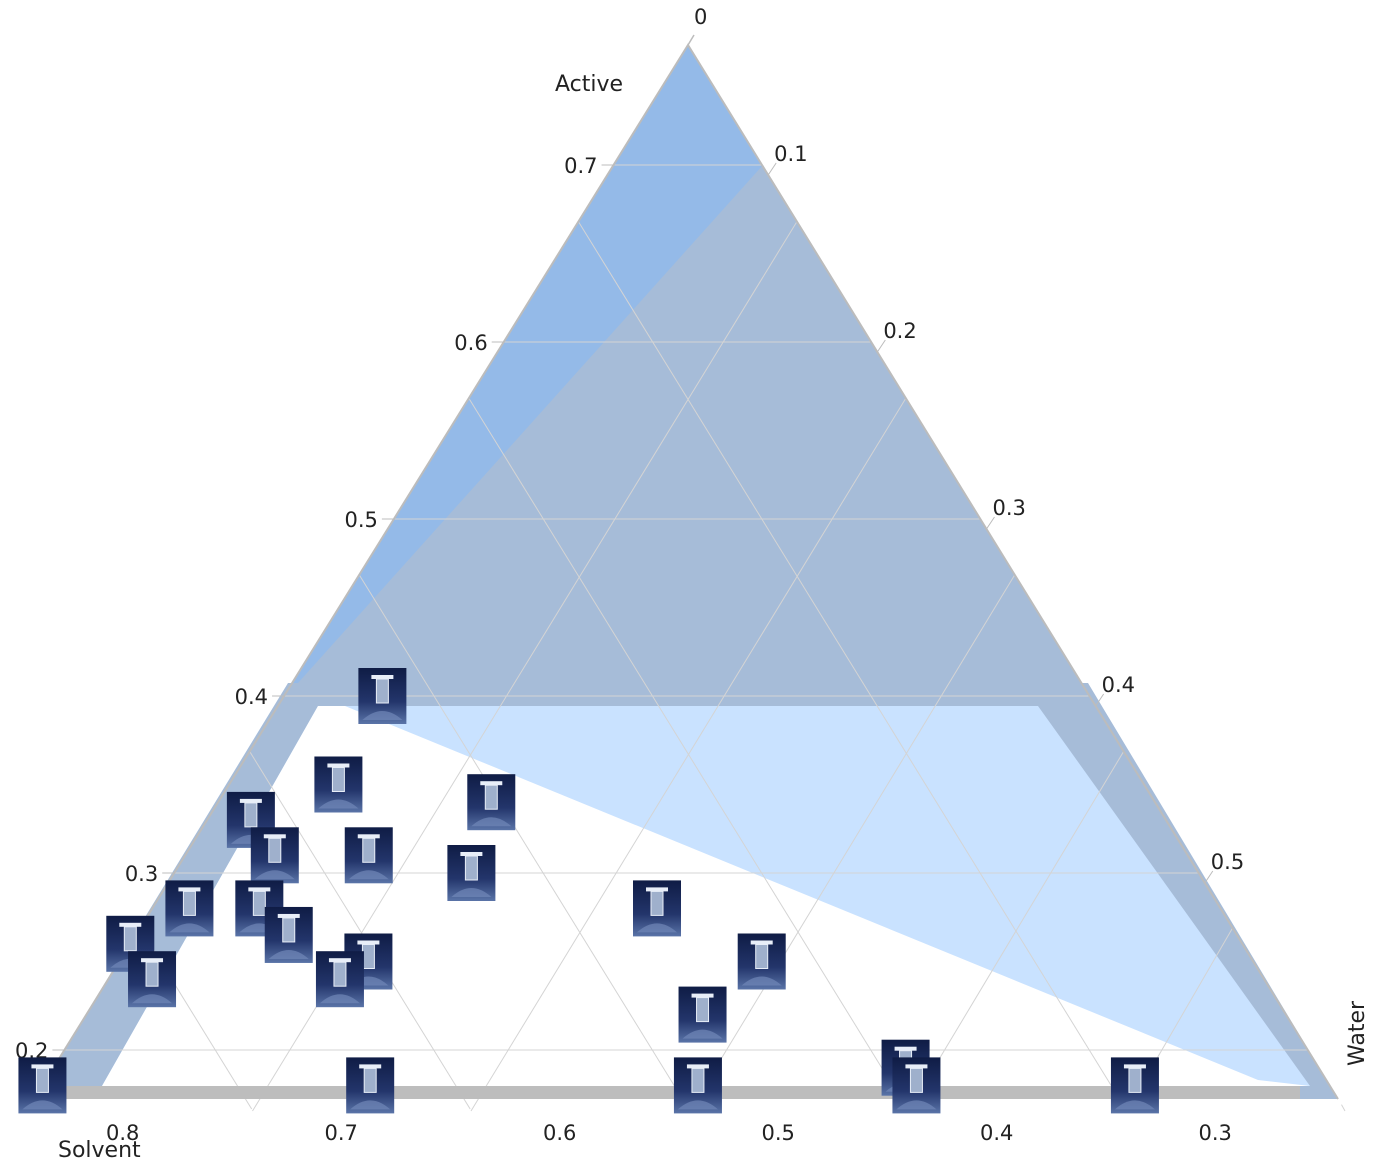  I want to click on tick-label-water: 0.5, so click(1227, 862).